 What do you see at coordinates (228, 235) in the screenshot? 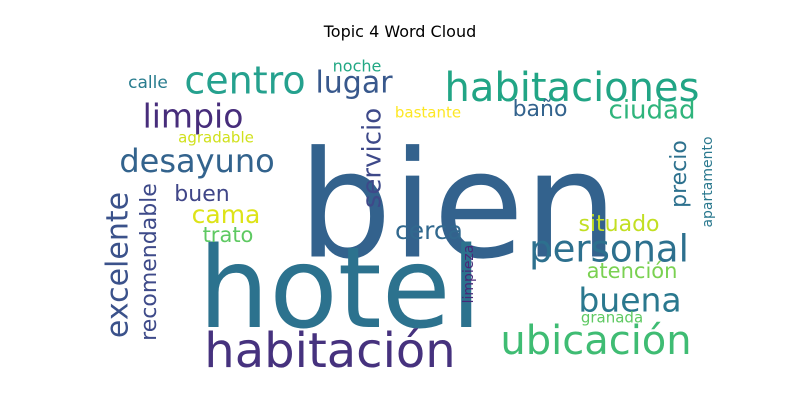
I see `word-trato: trato` at bounding box center [228, 235].